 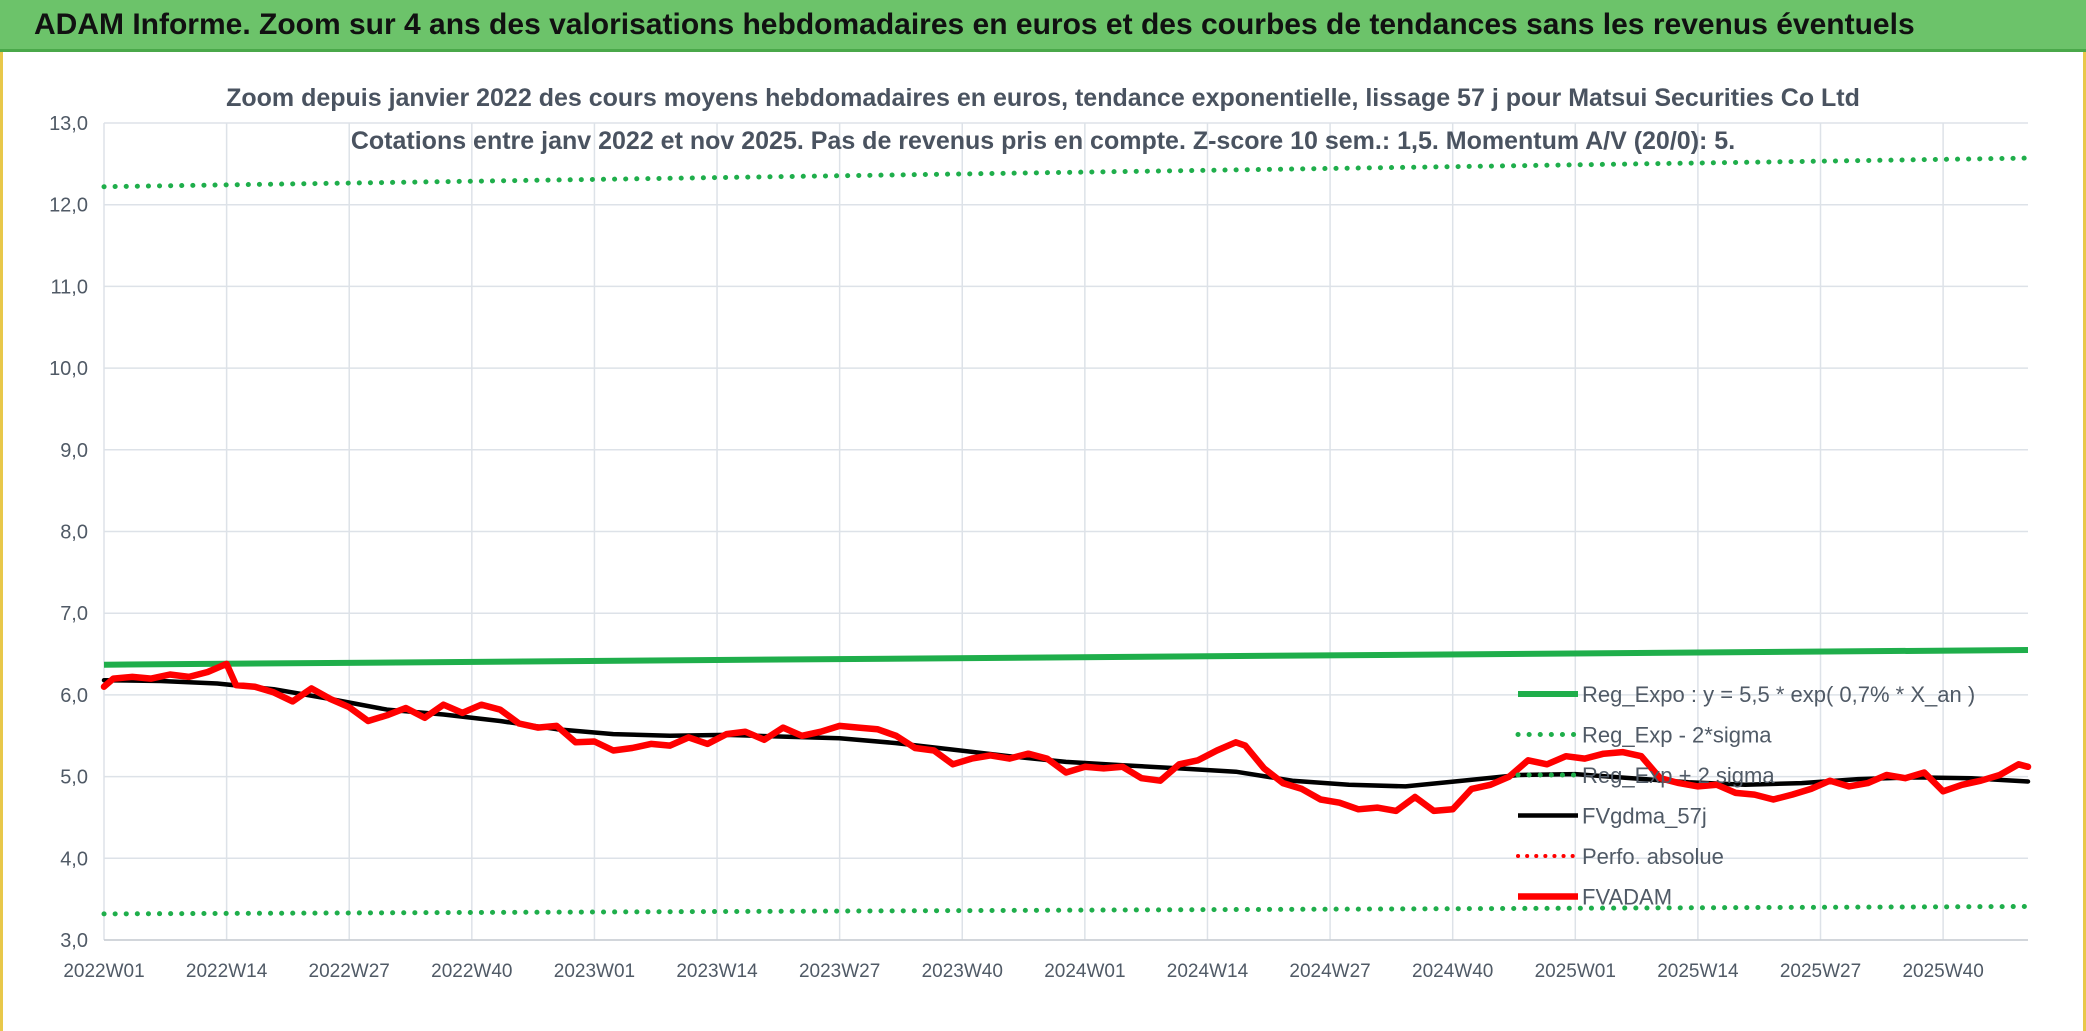 I want to click on x-tick-label: 2025W40, so click(x=1942, y=971).